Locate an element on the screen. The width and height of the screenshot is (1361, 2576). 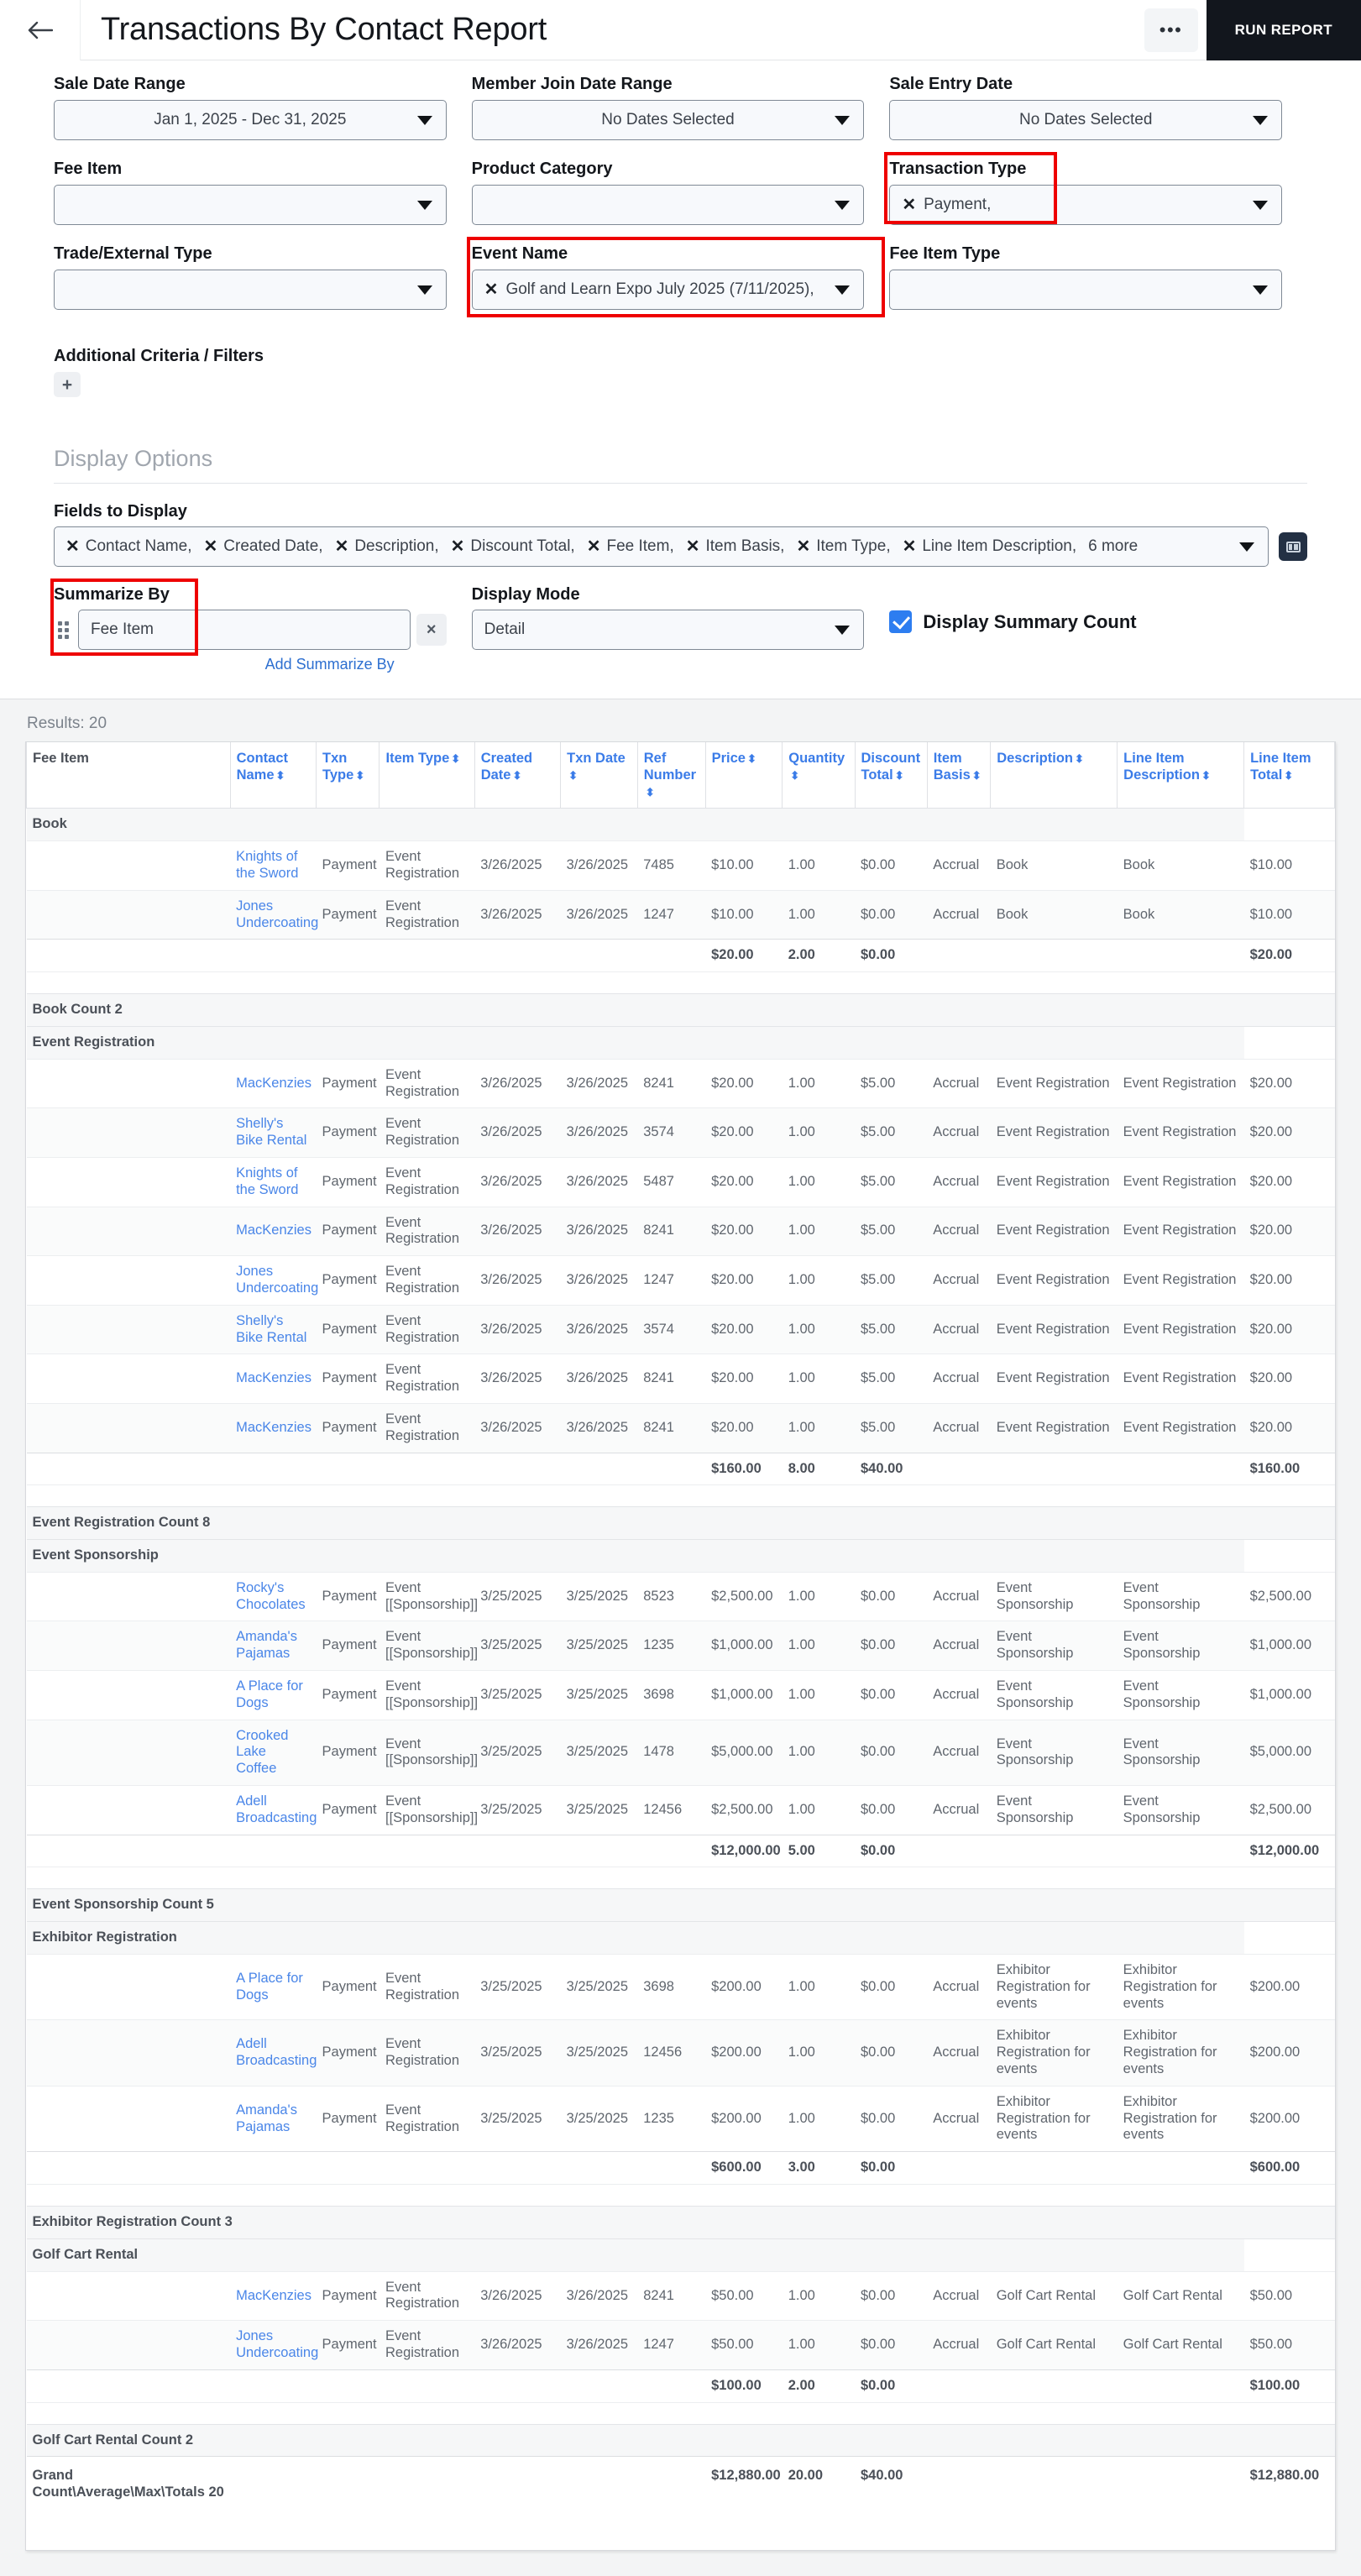
cell-fee-item is located at coordinates (128, 1810).